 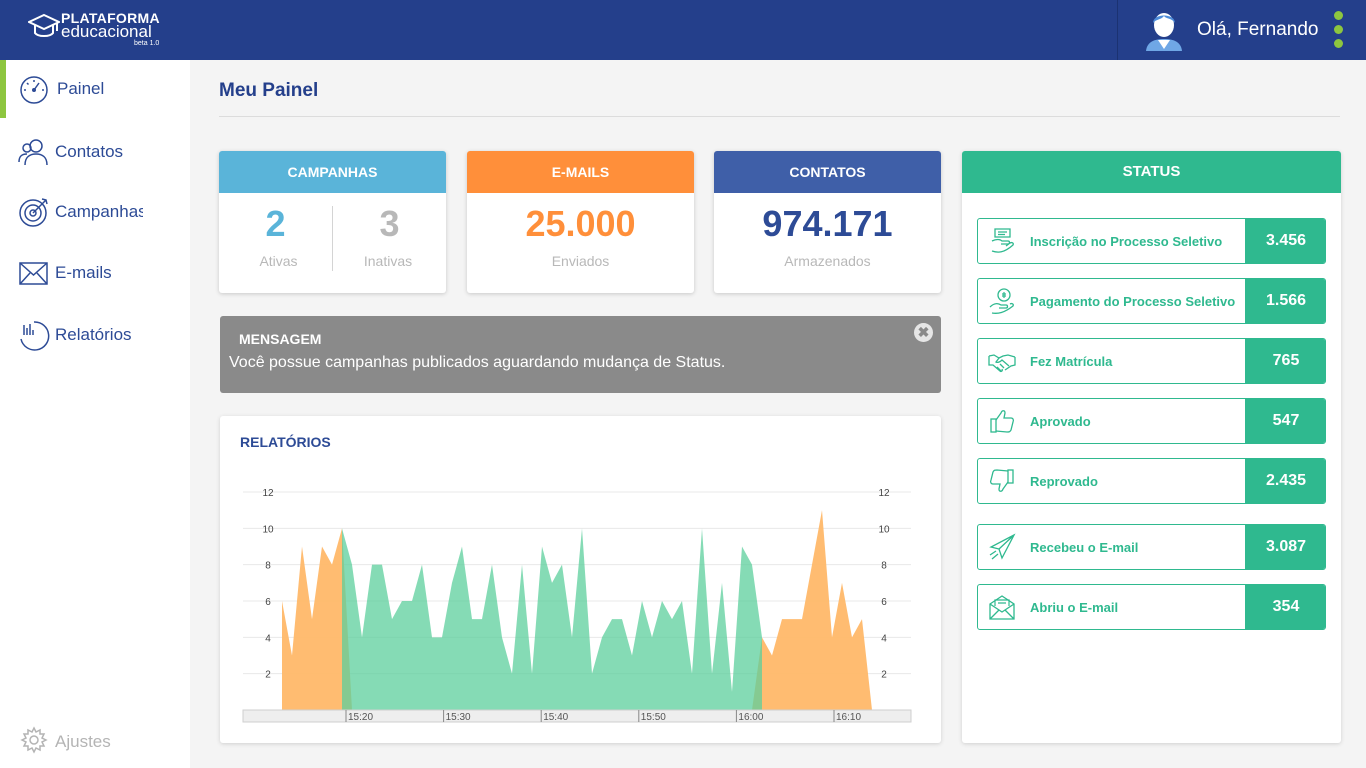 I want to click on hand-coin-icon, so click(x=1001, y=301).